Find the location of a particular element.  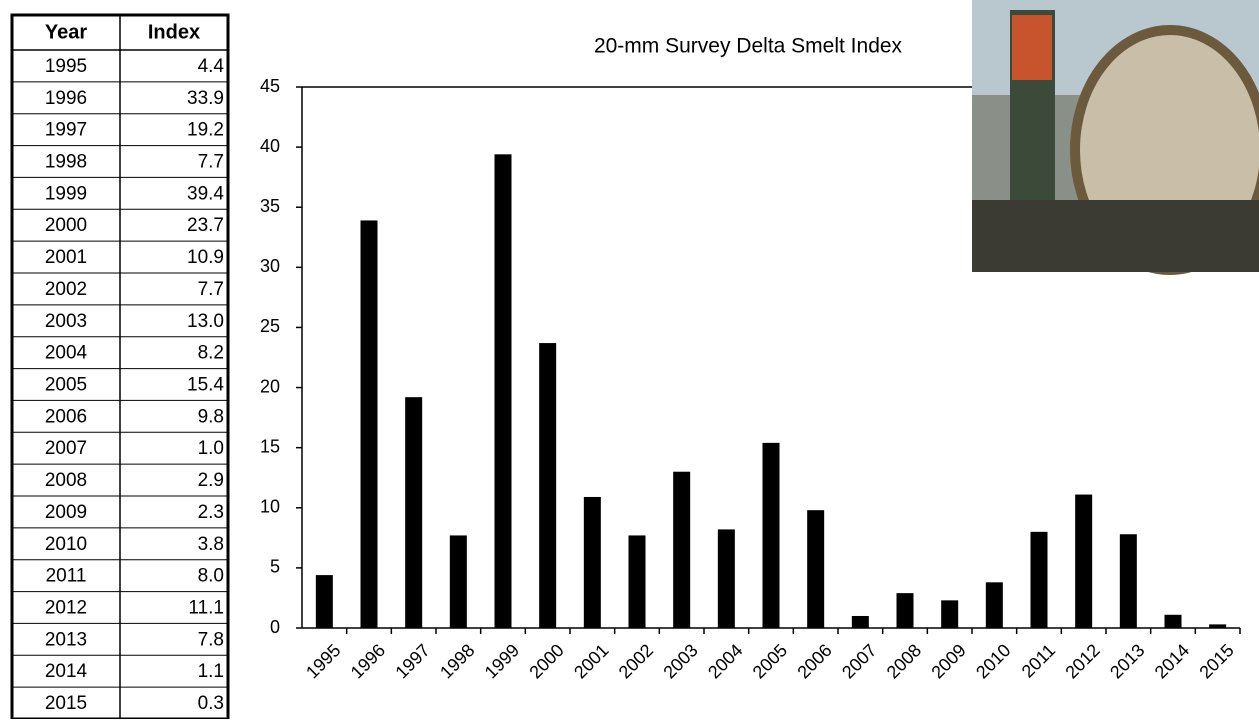

table-cell: 10.9 is located at coordinates (205, 257).